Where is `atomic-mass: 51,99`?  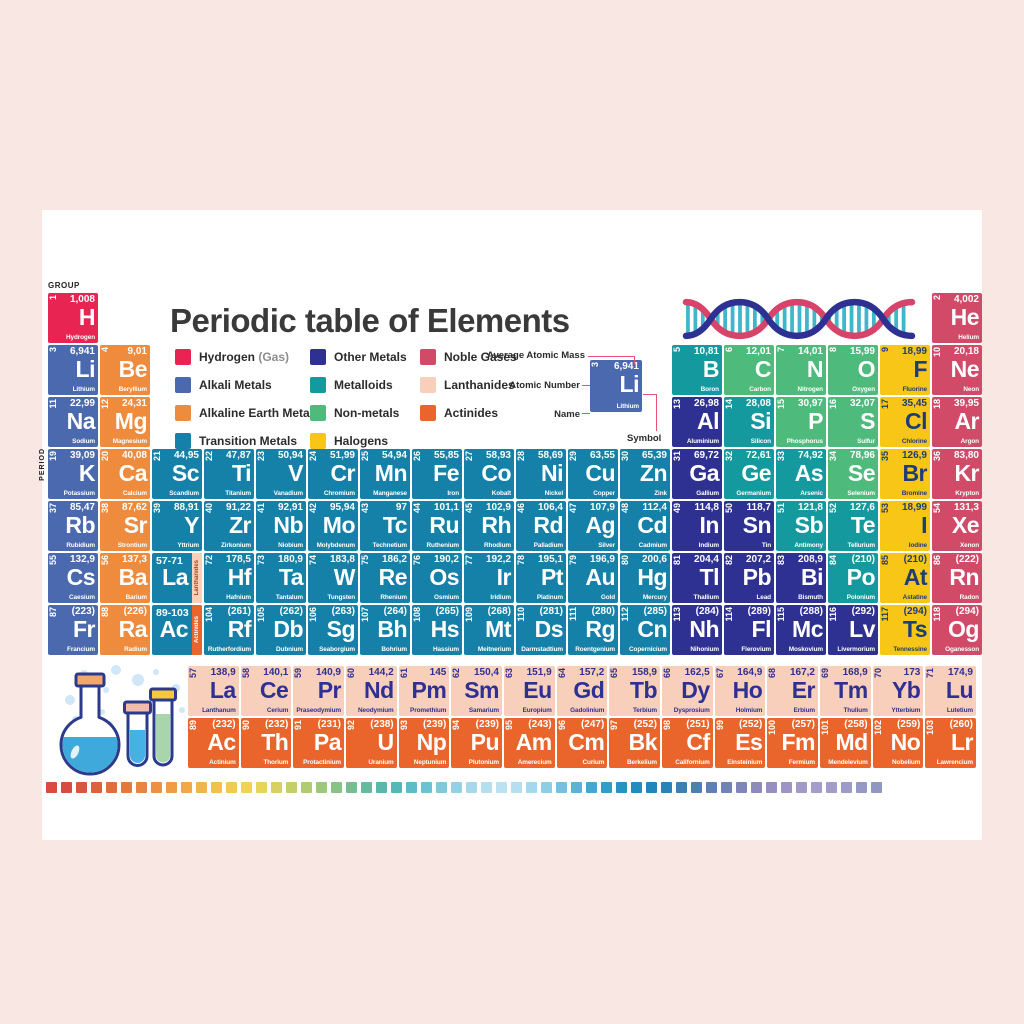
atomic-mass: 51,99 is located at coordinates (342, 455).